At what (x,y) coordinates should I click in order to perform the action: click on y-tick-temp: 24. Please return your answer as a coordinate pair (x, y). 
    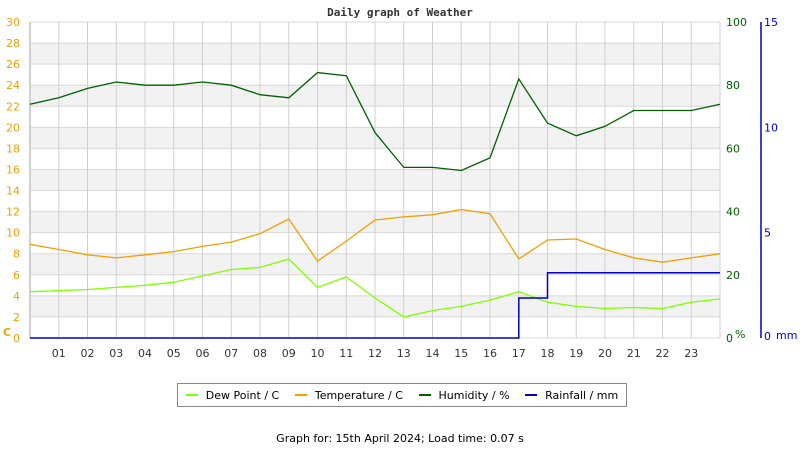
    Looking at the image, I should click on (13, 85).